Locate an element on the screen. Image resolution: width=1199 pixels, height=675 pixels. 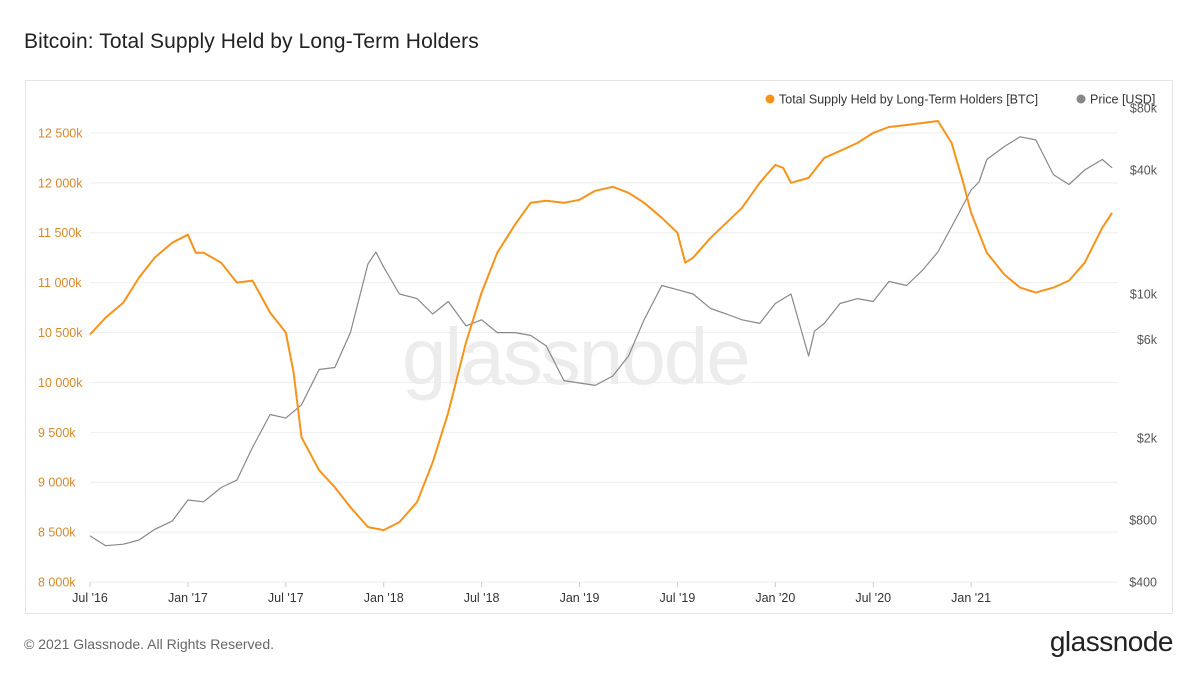
right-tick-label-0: $400 is located at coordinates (1143, 583).